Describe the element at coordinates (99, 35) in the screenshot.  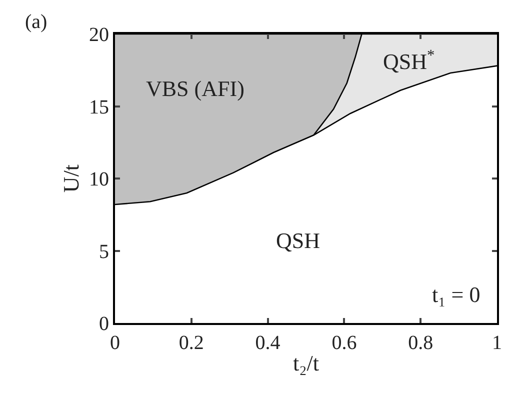
I see `y-tick-label: 20` at that location.